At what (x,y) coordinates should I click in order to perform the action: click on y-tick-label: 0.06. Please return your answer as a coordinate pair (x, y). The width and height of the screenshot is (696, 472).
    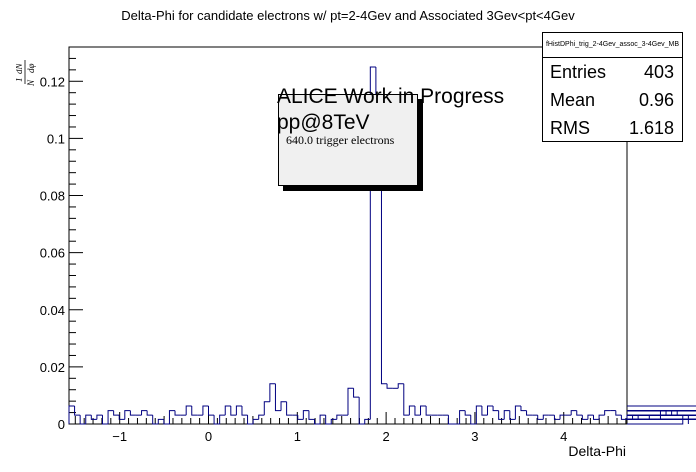
    Looking at the image, I should click on (52, 253).